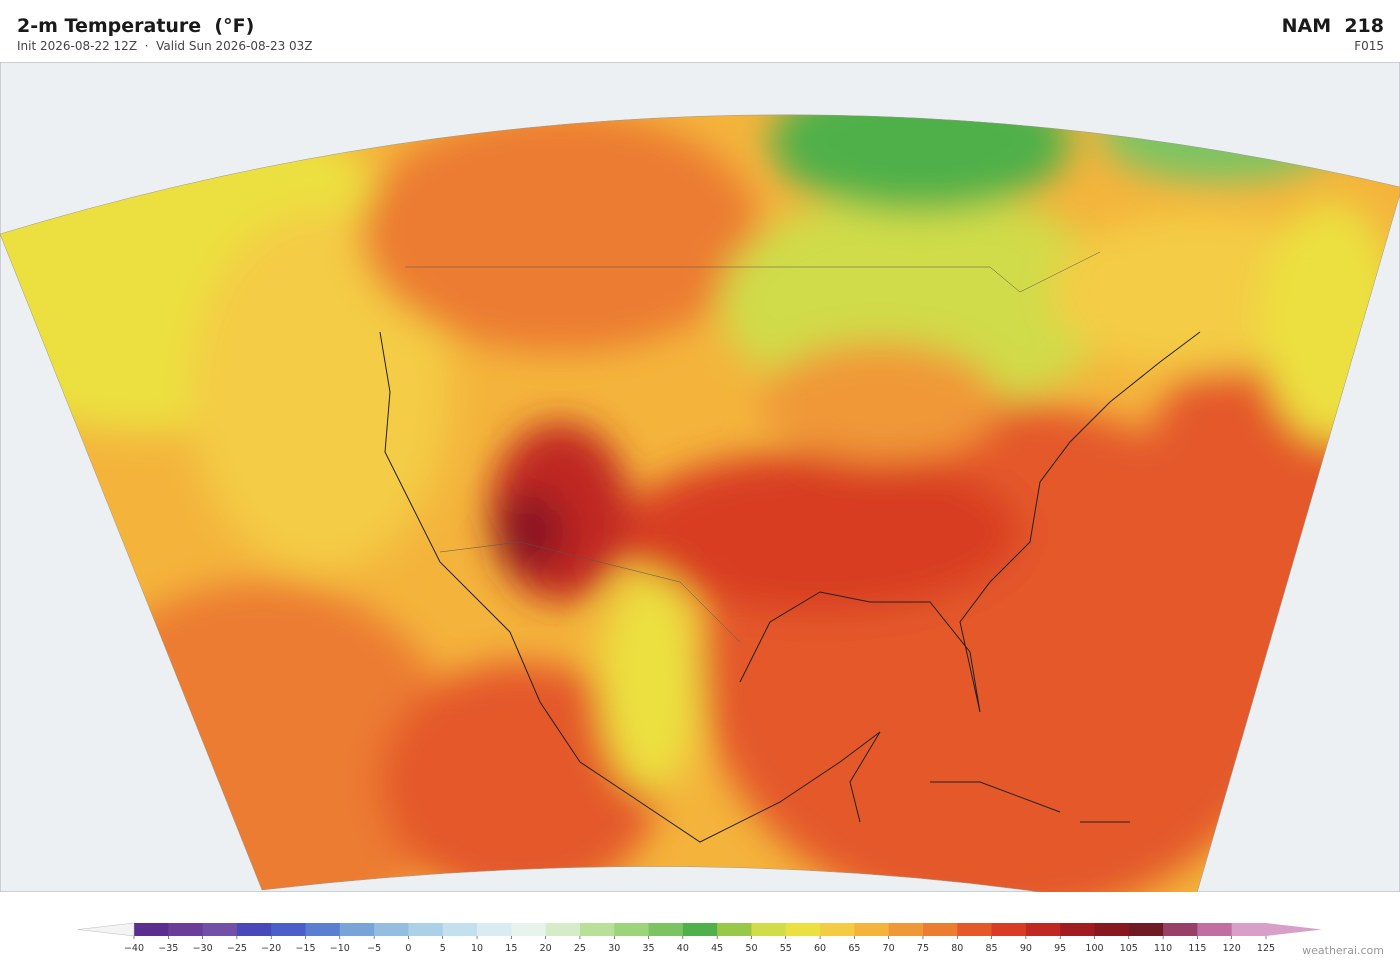  I want to click on colorbar-tick-label: 115, so click(1197, 948).